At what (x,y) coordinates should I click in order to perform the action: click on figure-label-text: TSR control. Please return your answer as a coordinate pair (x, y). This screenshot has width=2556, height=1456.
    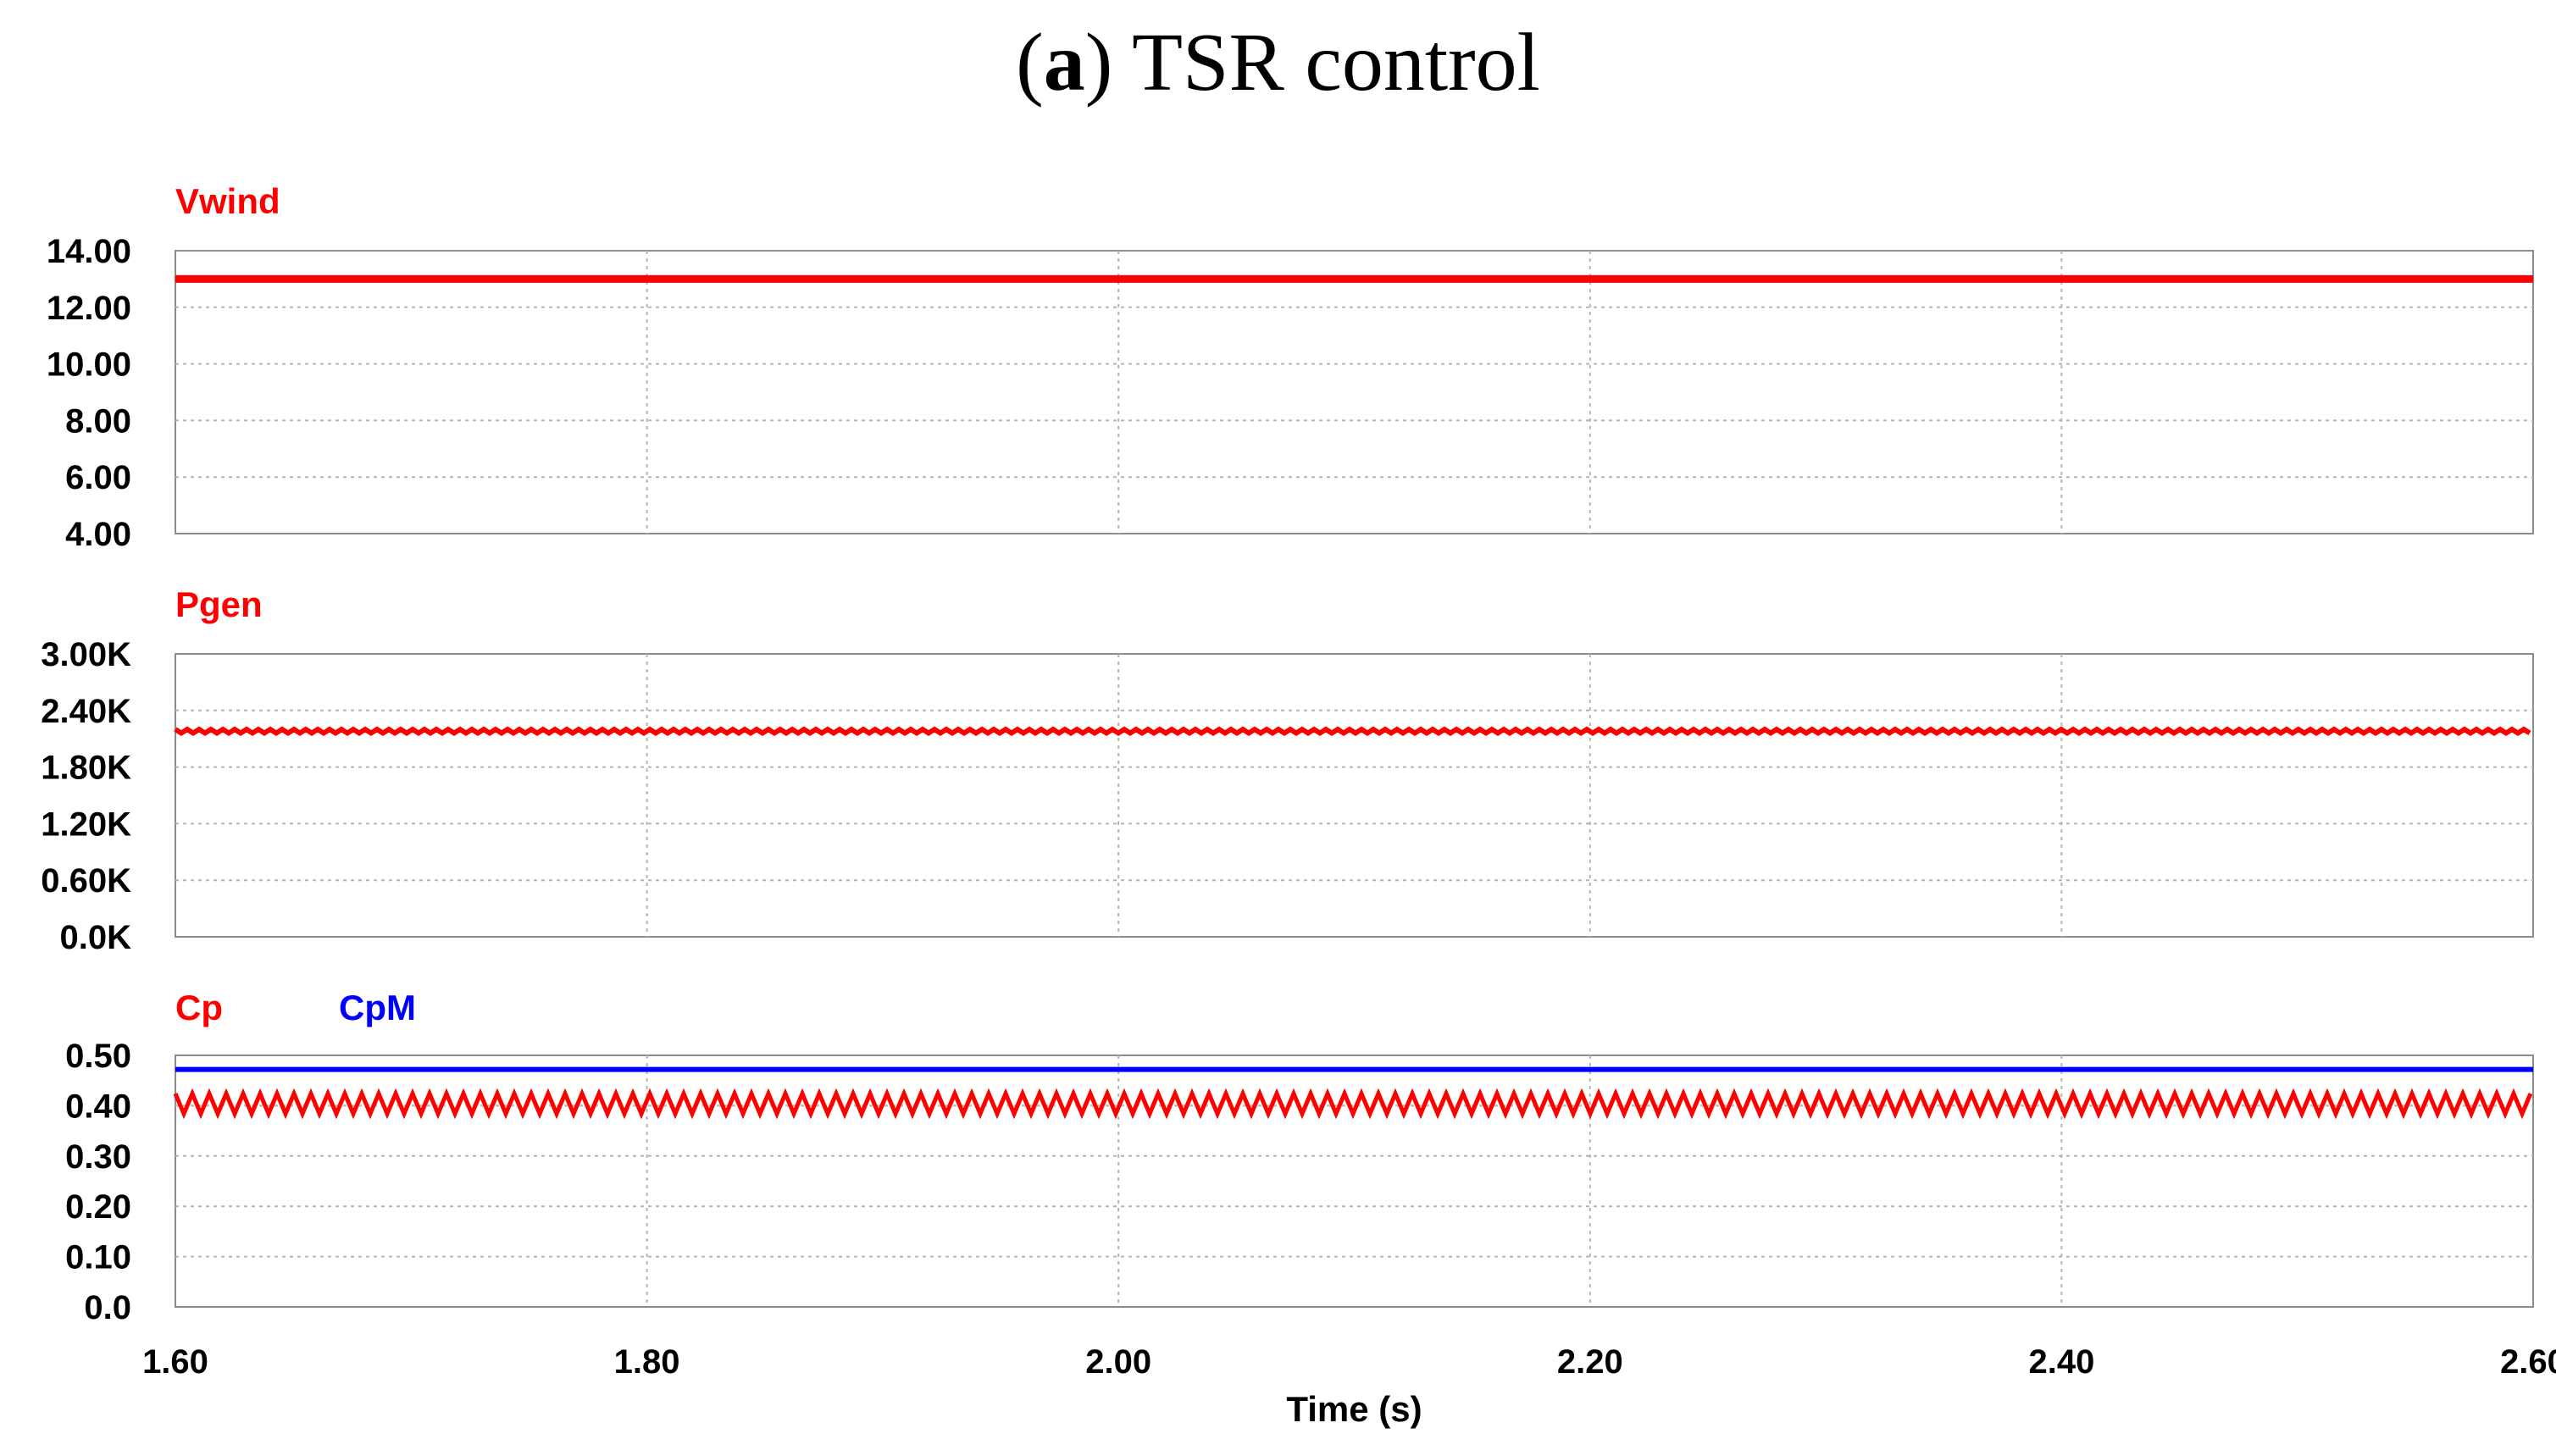
    Looking at the image, I should click on (1336, 63).